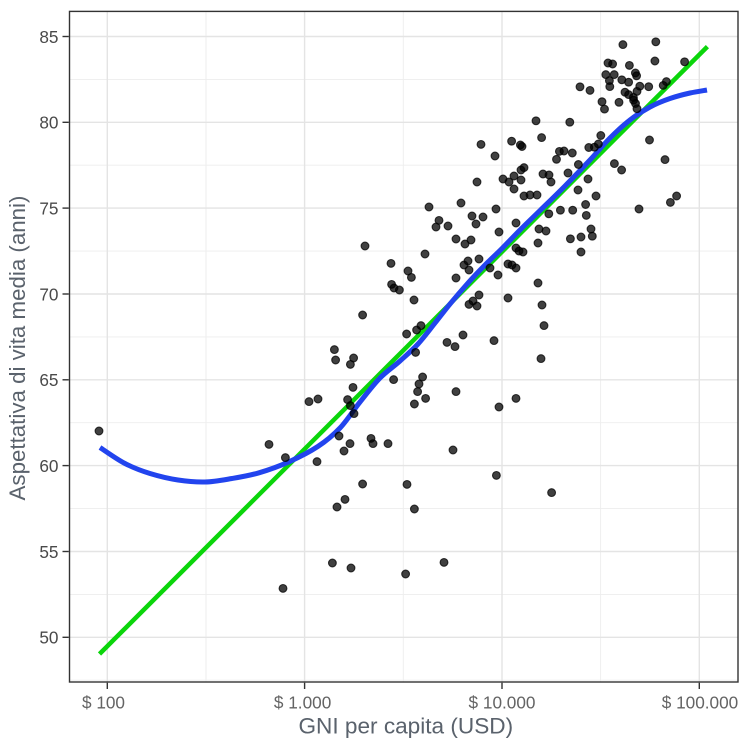 Image resolution: width=750 pixels, height=750 pixels. What do you see at coordinates (48, 466) in the screenshot?
I see `svg-text: 60` at bounding box center [48, 466].